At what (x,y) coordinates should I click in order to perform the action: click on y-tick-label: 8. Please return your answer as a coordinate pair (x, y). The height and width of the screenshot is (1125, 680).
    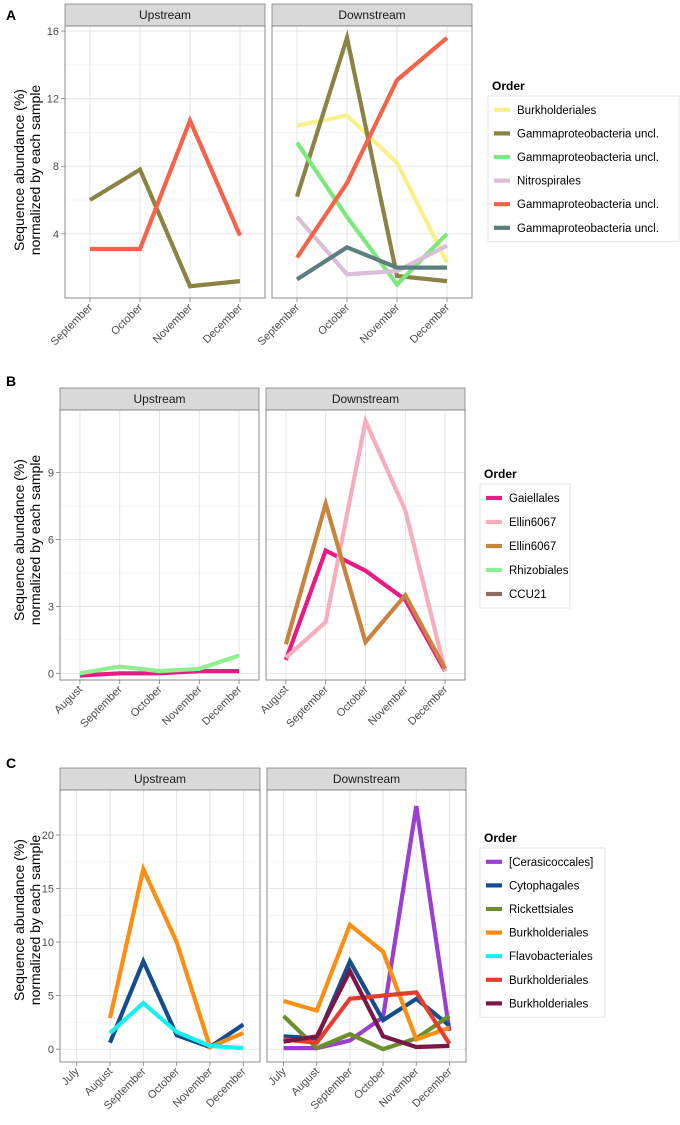
    Looking at the image, I should click on (56, 167).